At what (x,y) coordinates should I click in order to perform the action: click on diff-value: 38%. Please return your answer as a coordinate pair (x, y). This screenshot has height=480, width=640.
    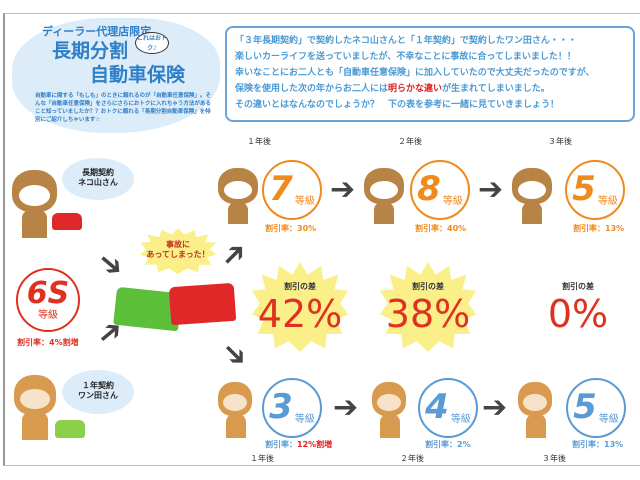
    Looking at the image, I should click on (428, 314).